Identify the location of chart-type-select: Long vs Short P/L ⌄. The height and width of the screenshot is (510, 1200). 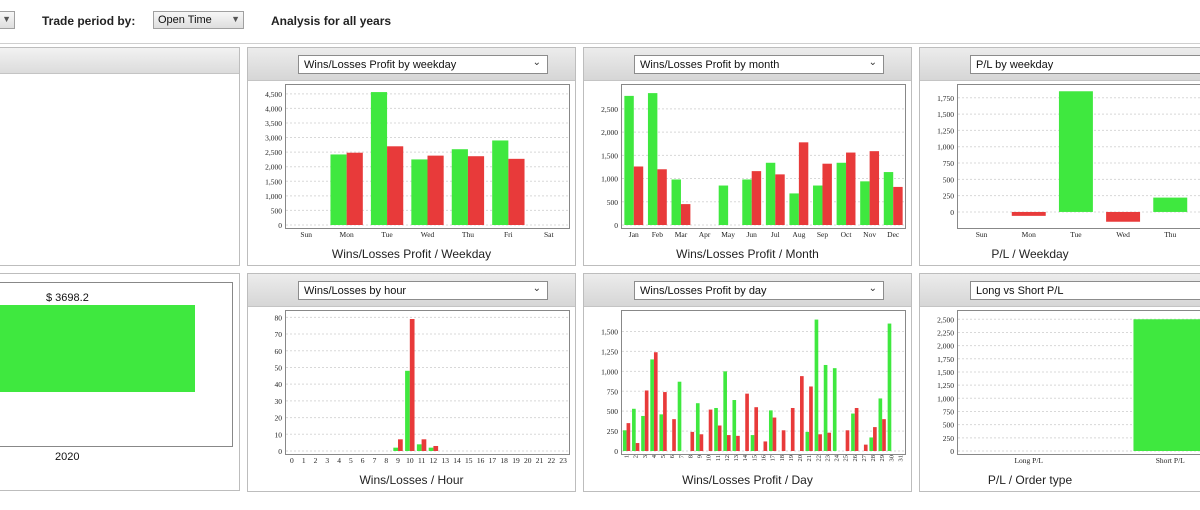
(1085, 290).